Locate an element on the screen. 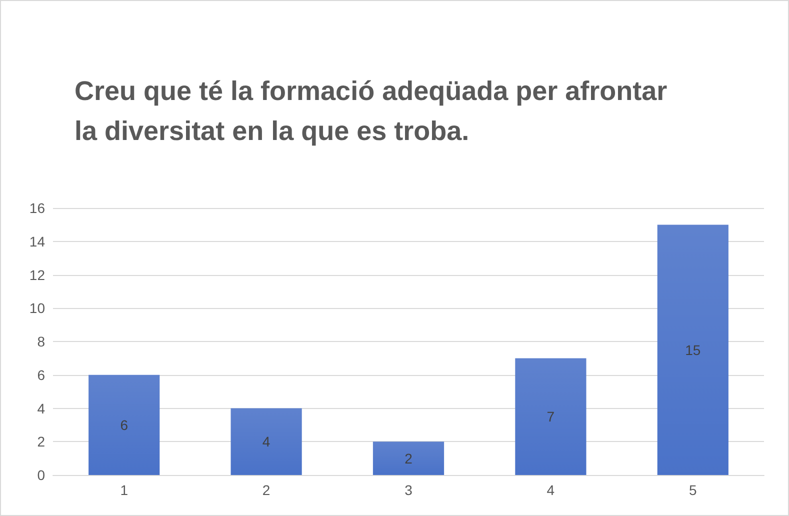  data-label: 15 is located at coordinates (693, 350).